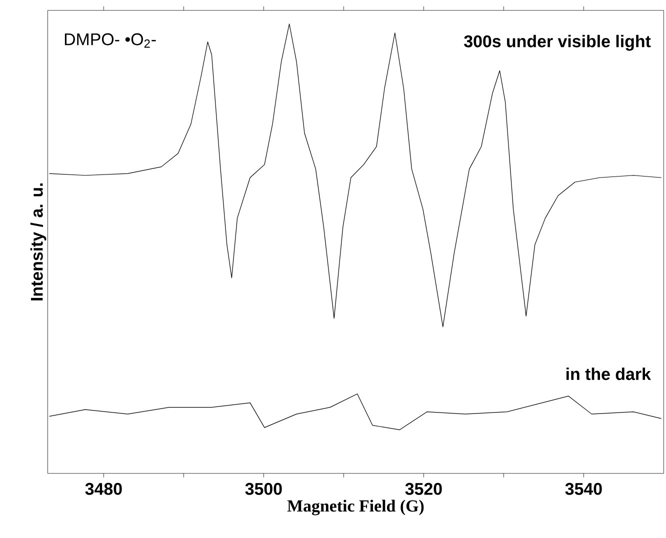 This screenshot has height=538, width=666. What do you see at coordinates (263, 488) in the screenshot?
I see `x-tick-label: 3500` at bounding box center [263, 488].